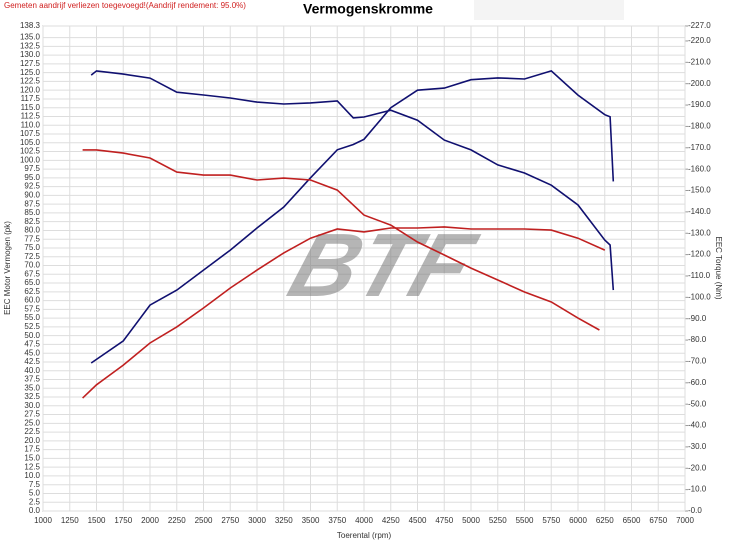 Image resolution: width=734 pixels, height=543 pixels. Describe the element at coordinates (551, 520) in the screenshot. I see `x-tick-label: 5750` at that location.